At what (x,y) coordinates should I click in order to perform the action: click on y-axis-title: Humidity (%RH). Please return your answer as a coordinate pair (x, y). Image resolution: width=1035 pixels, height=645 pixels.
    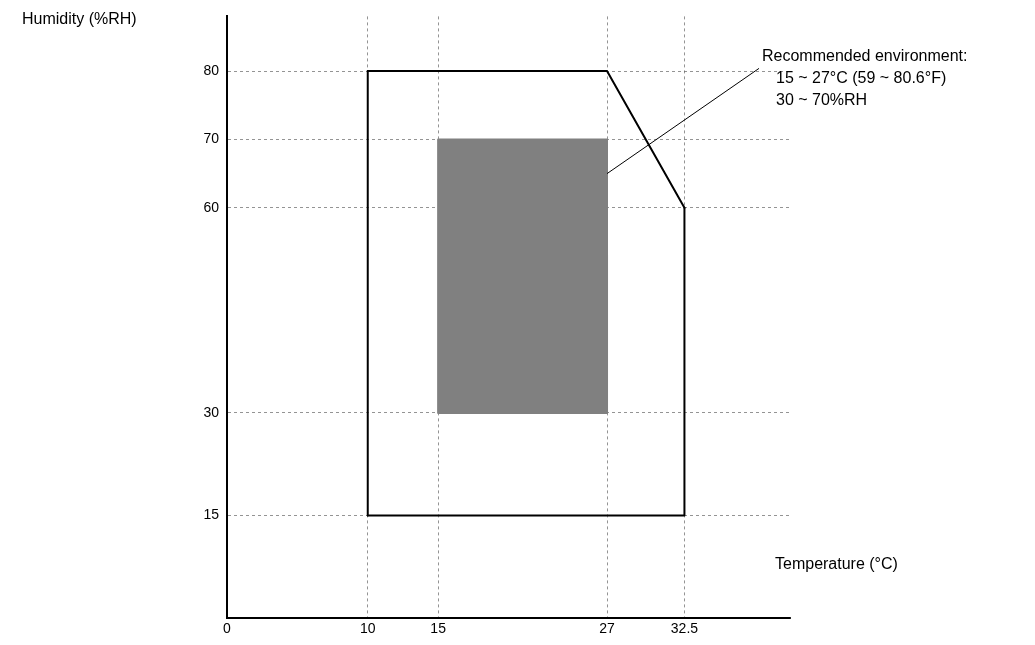
    Looking at the image, I should click on (79, 19).